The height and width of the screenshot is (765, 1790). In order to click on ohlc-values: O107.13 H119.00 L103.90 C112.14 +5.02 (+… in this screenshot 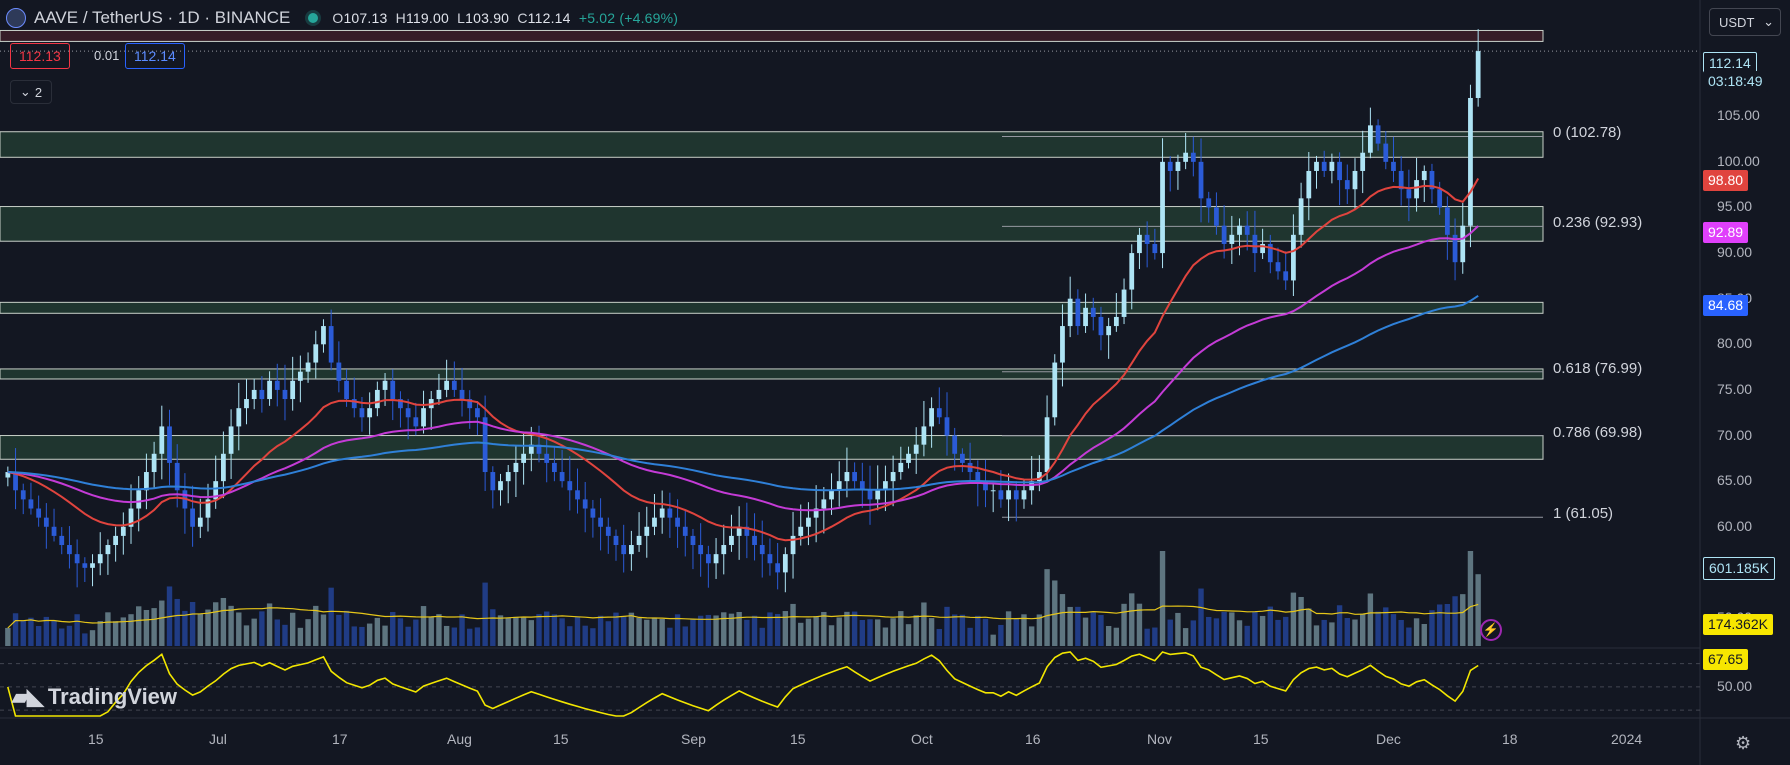, I will do `click(505, 18)`.